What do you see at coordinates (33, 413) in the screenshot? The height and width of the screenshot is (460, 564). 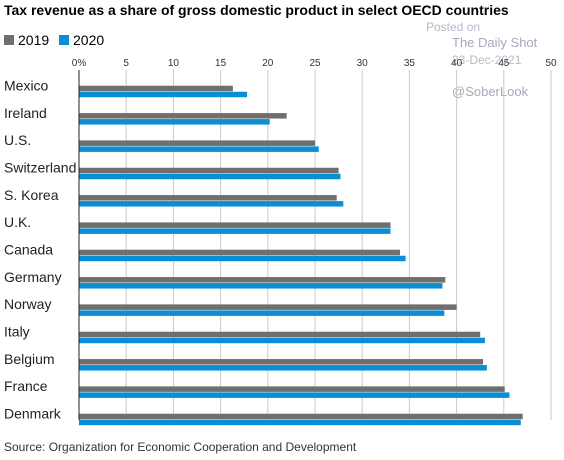 I see `category-label: Denmark` at bounding box center [33, 413].